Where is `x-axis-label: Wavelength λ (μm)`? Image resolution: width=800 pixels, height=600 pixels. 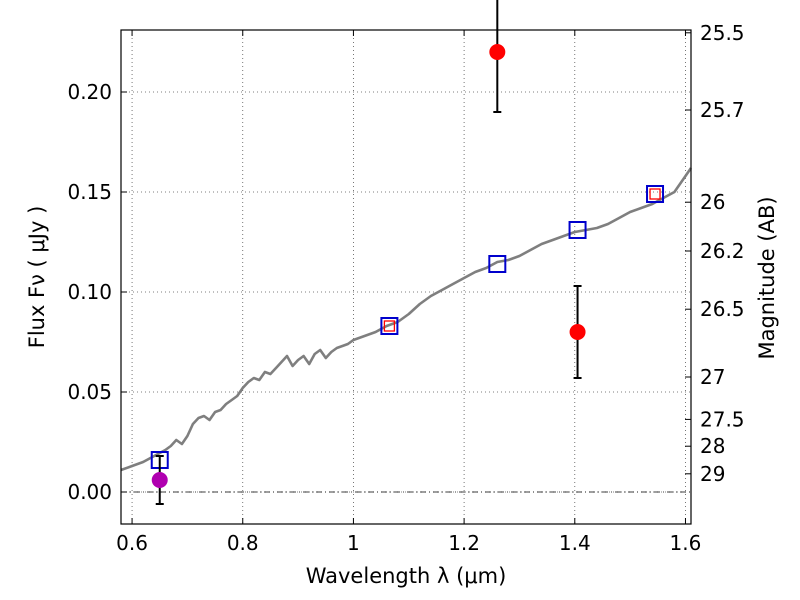
x-axis-label: Wavelength λ (μm) is located at coordinates (406, 576).